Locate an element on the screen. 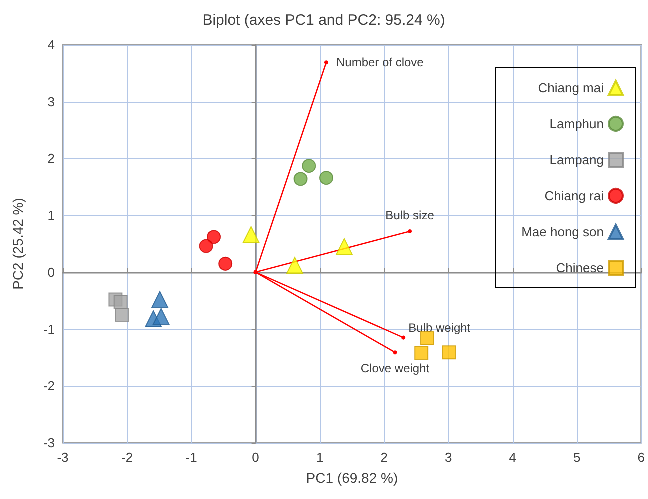  y-tick-label: 3 is located at coordinates (51, 102).